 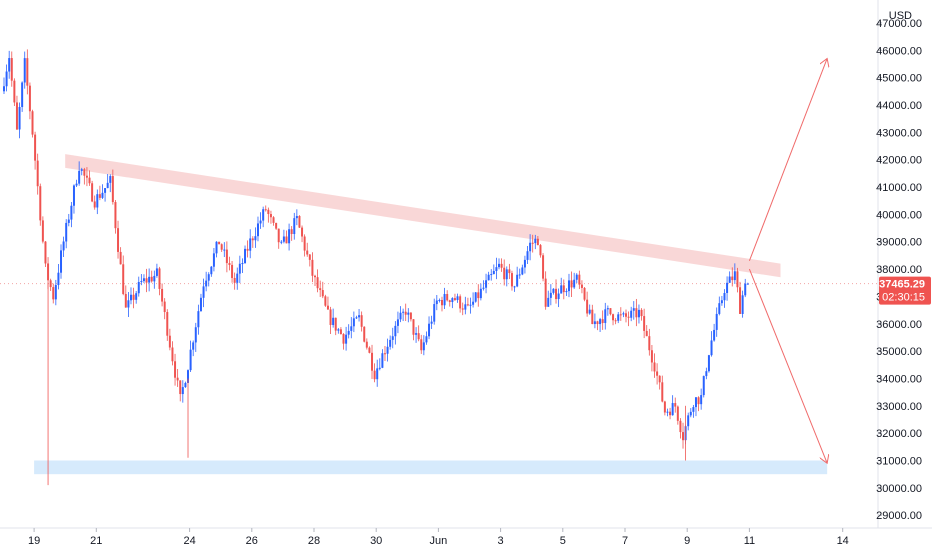 What do you see at coordinates (899, 106) in the screenshot?
I see `price-tick-label: 44000.00` at bounding box center [899, 106].